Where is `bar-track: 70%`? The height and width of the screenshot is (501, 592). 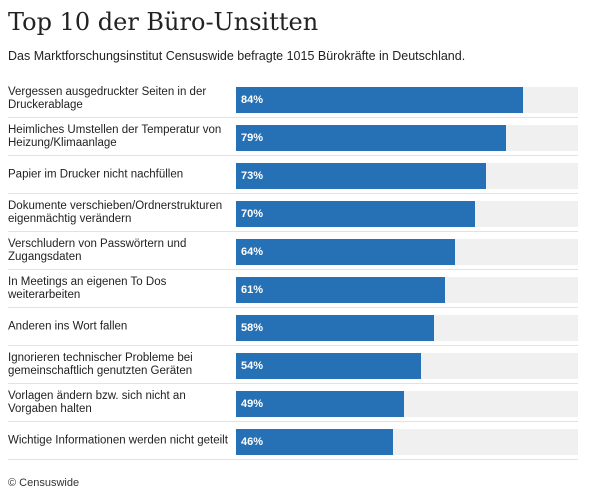 bar-track: 70% is located at coordinates (407, 214).